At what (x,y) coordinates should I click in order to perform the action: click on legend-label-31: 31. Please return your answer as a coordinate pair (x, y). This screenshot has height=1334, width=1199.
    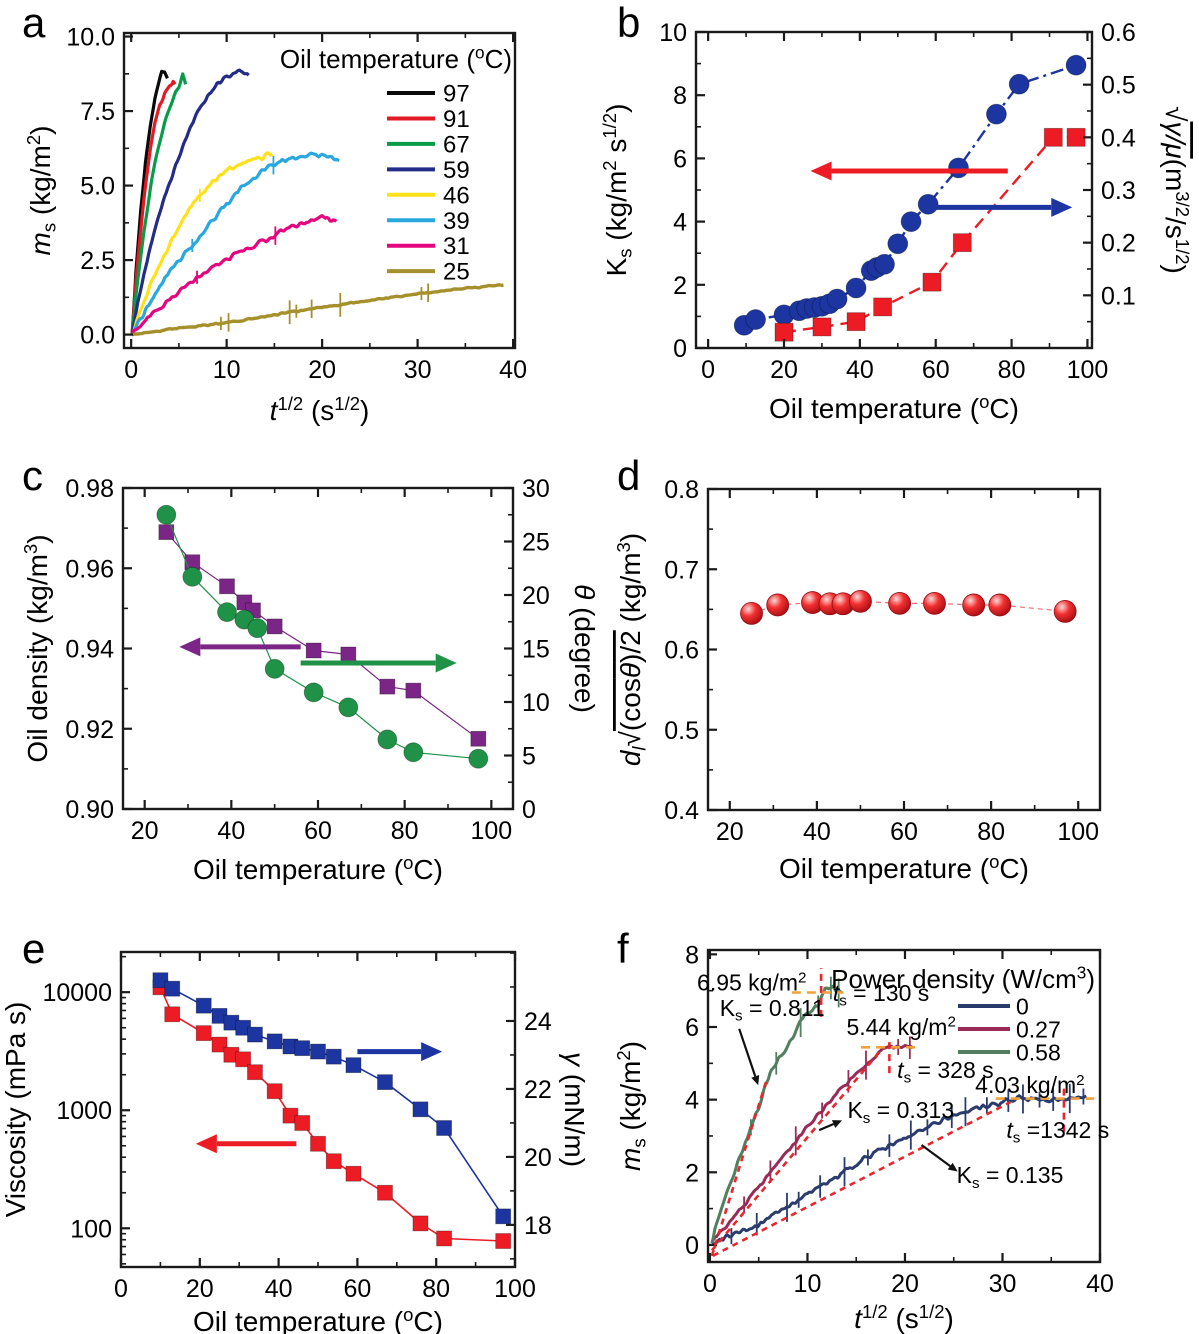
    Looking at the image, I should click on (456, 246).